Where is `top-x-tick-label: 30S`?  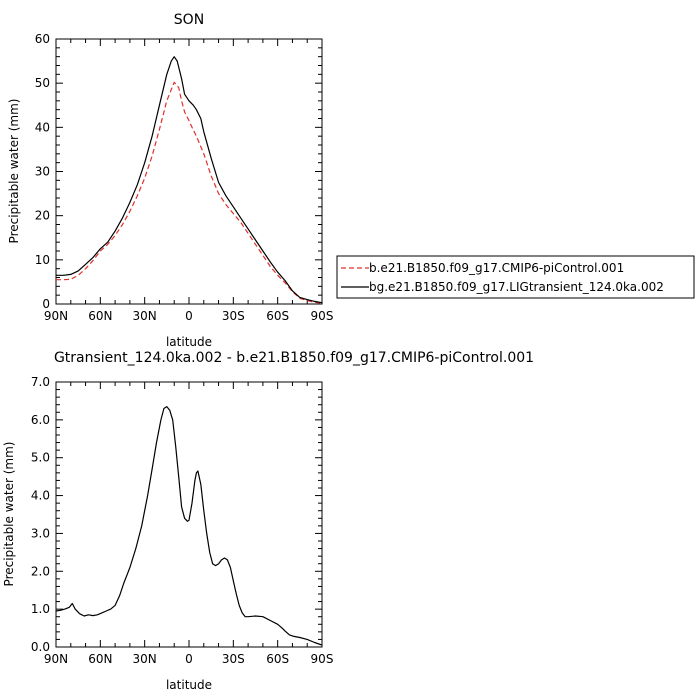 top-x-tick-label: 30S is located at coordinates (233, 316).